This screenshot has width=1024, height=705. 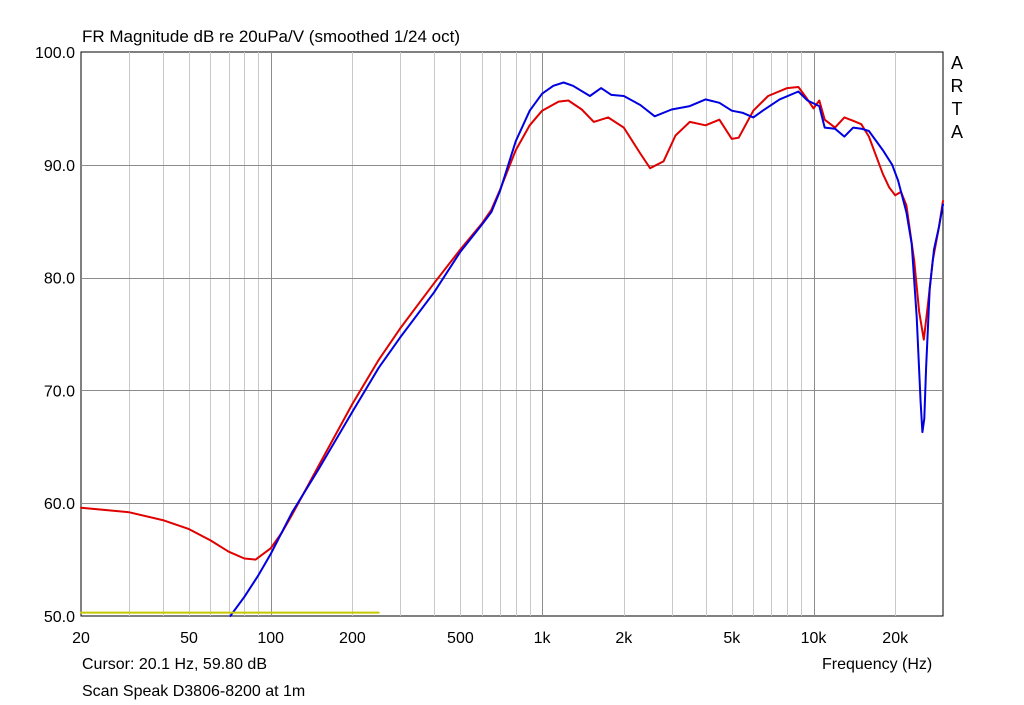 What do you see at coordinates (59, 166) in the screenshot?
I see `y-tick-label: 90.0` at bounding box center [59, 166].